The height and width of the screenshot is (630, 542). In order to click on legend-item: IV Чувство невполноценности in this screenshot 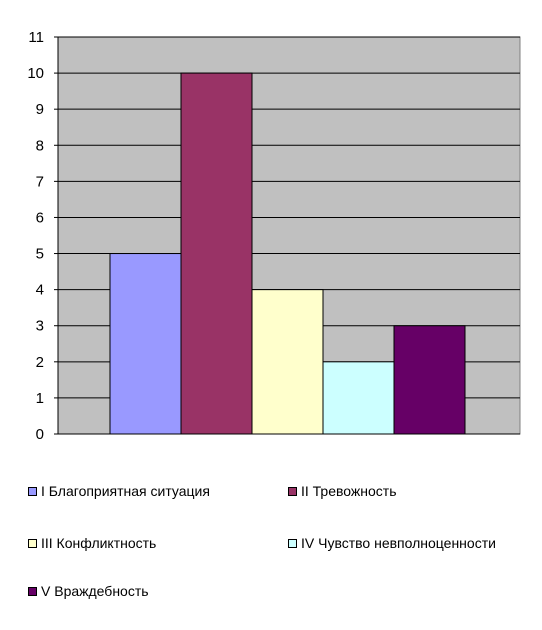, I will do `click(392, 543)`.